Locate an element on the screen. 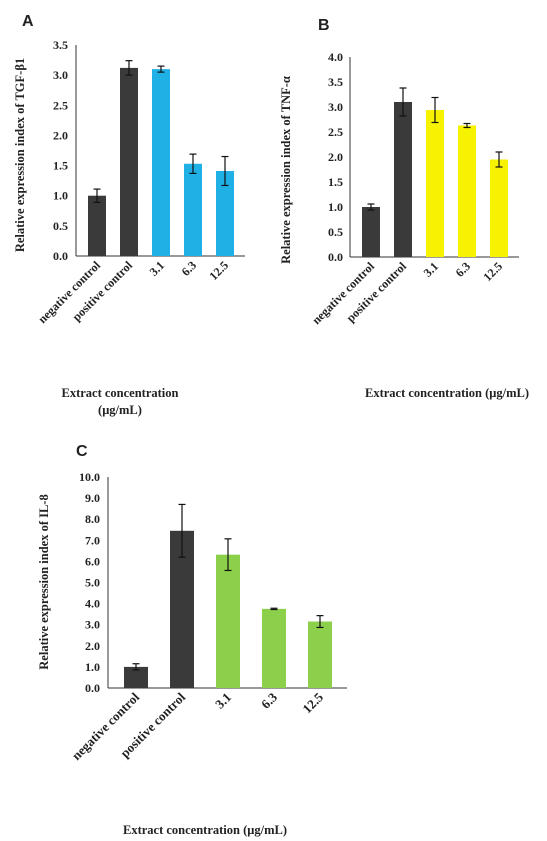 This screenshot has height=841, width=547. y-tick-label: 6.0 is located at coordinates (92, 561).